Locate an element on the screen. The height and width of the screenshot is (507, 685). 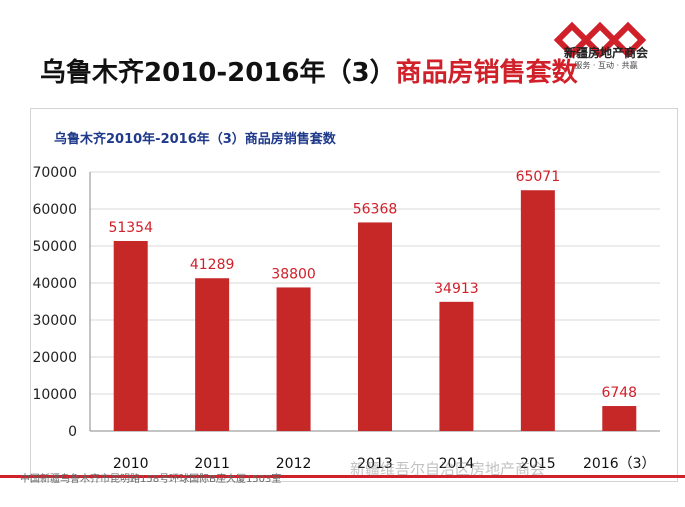
x-tick-label: 2011 is located at coordinates (212, 464).